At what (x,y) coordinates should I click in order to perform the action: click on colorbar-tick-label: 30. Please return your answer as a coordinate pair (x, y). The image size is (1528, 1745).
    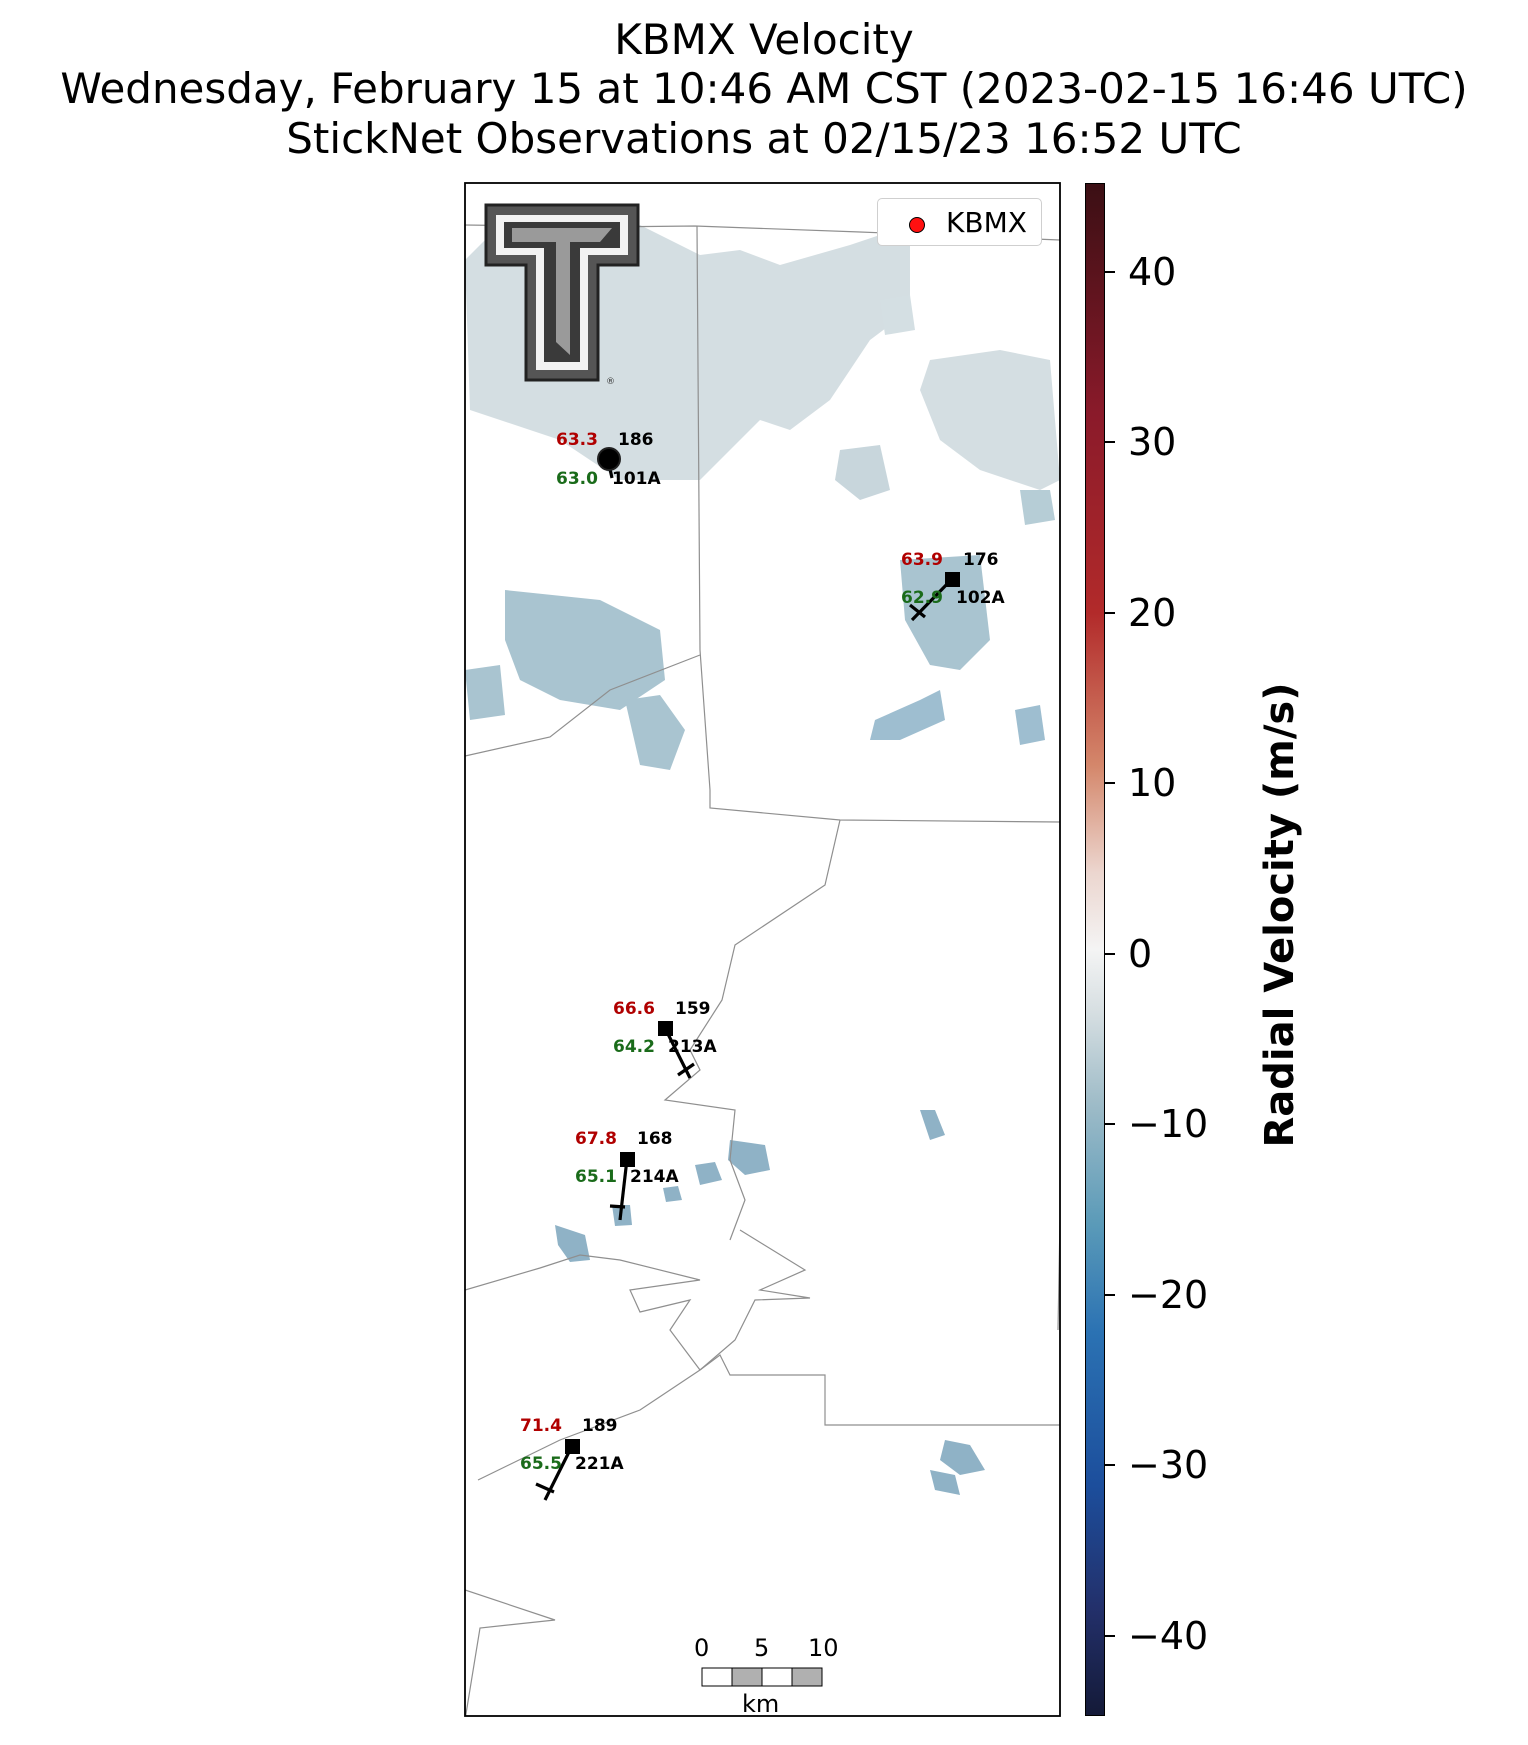
    Looking at the image, I should click on (1152, 442).